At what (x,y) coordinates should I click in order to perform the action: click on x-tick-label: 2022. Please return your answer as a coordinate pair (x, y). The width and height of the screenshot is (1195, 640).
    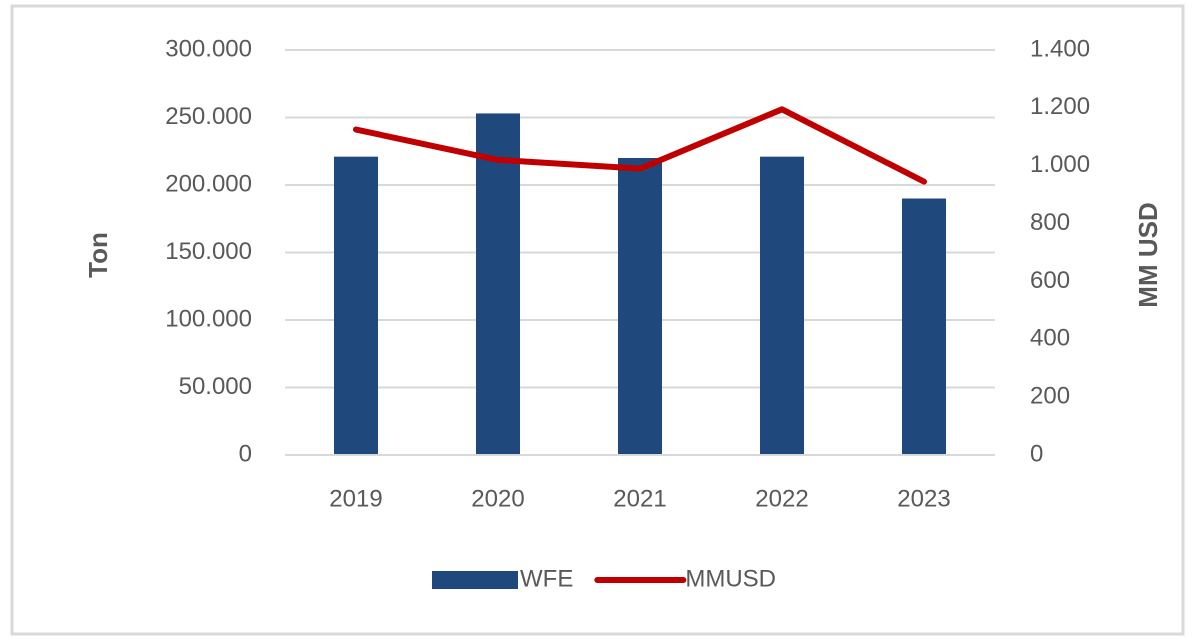
    Looking at the image, I should click on (781, 498).